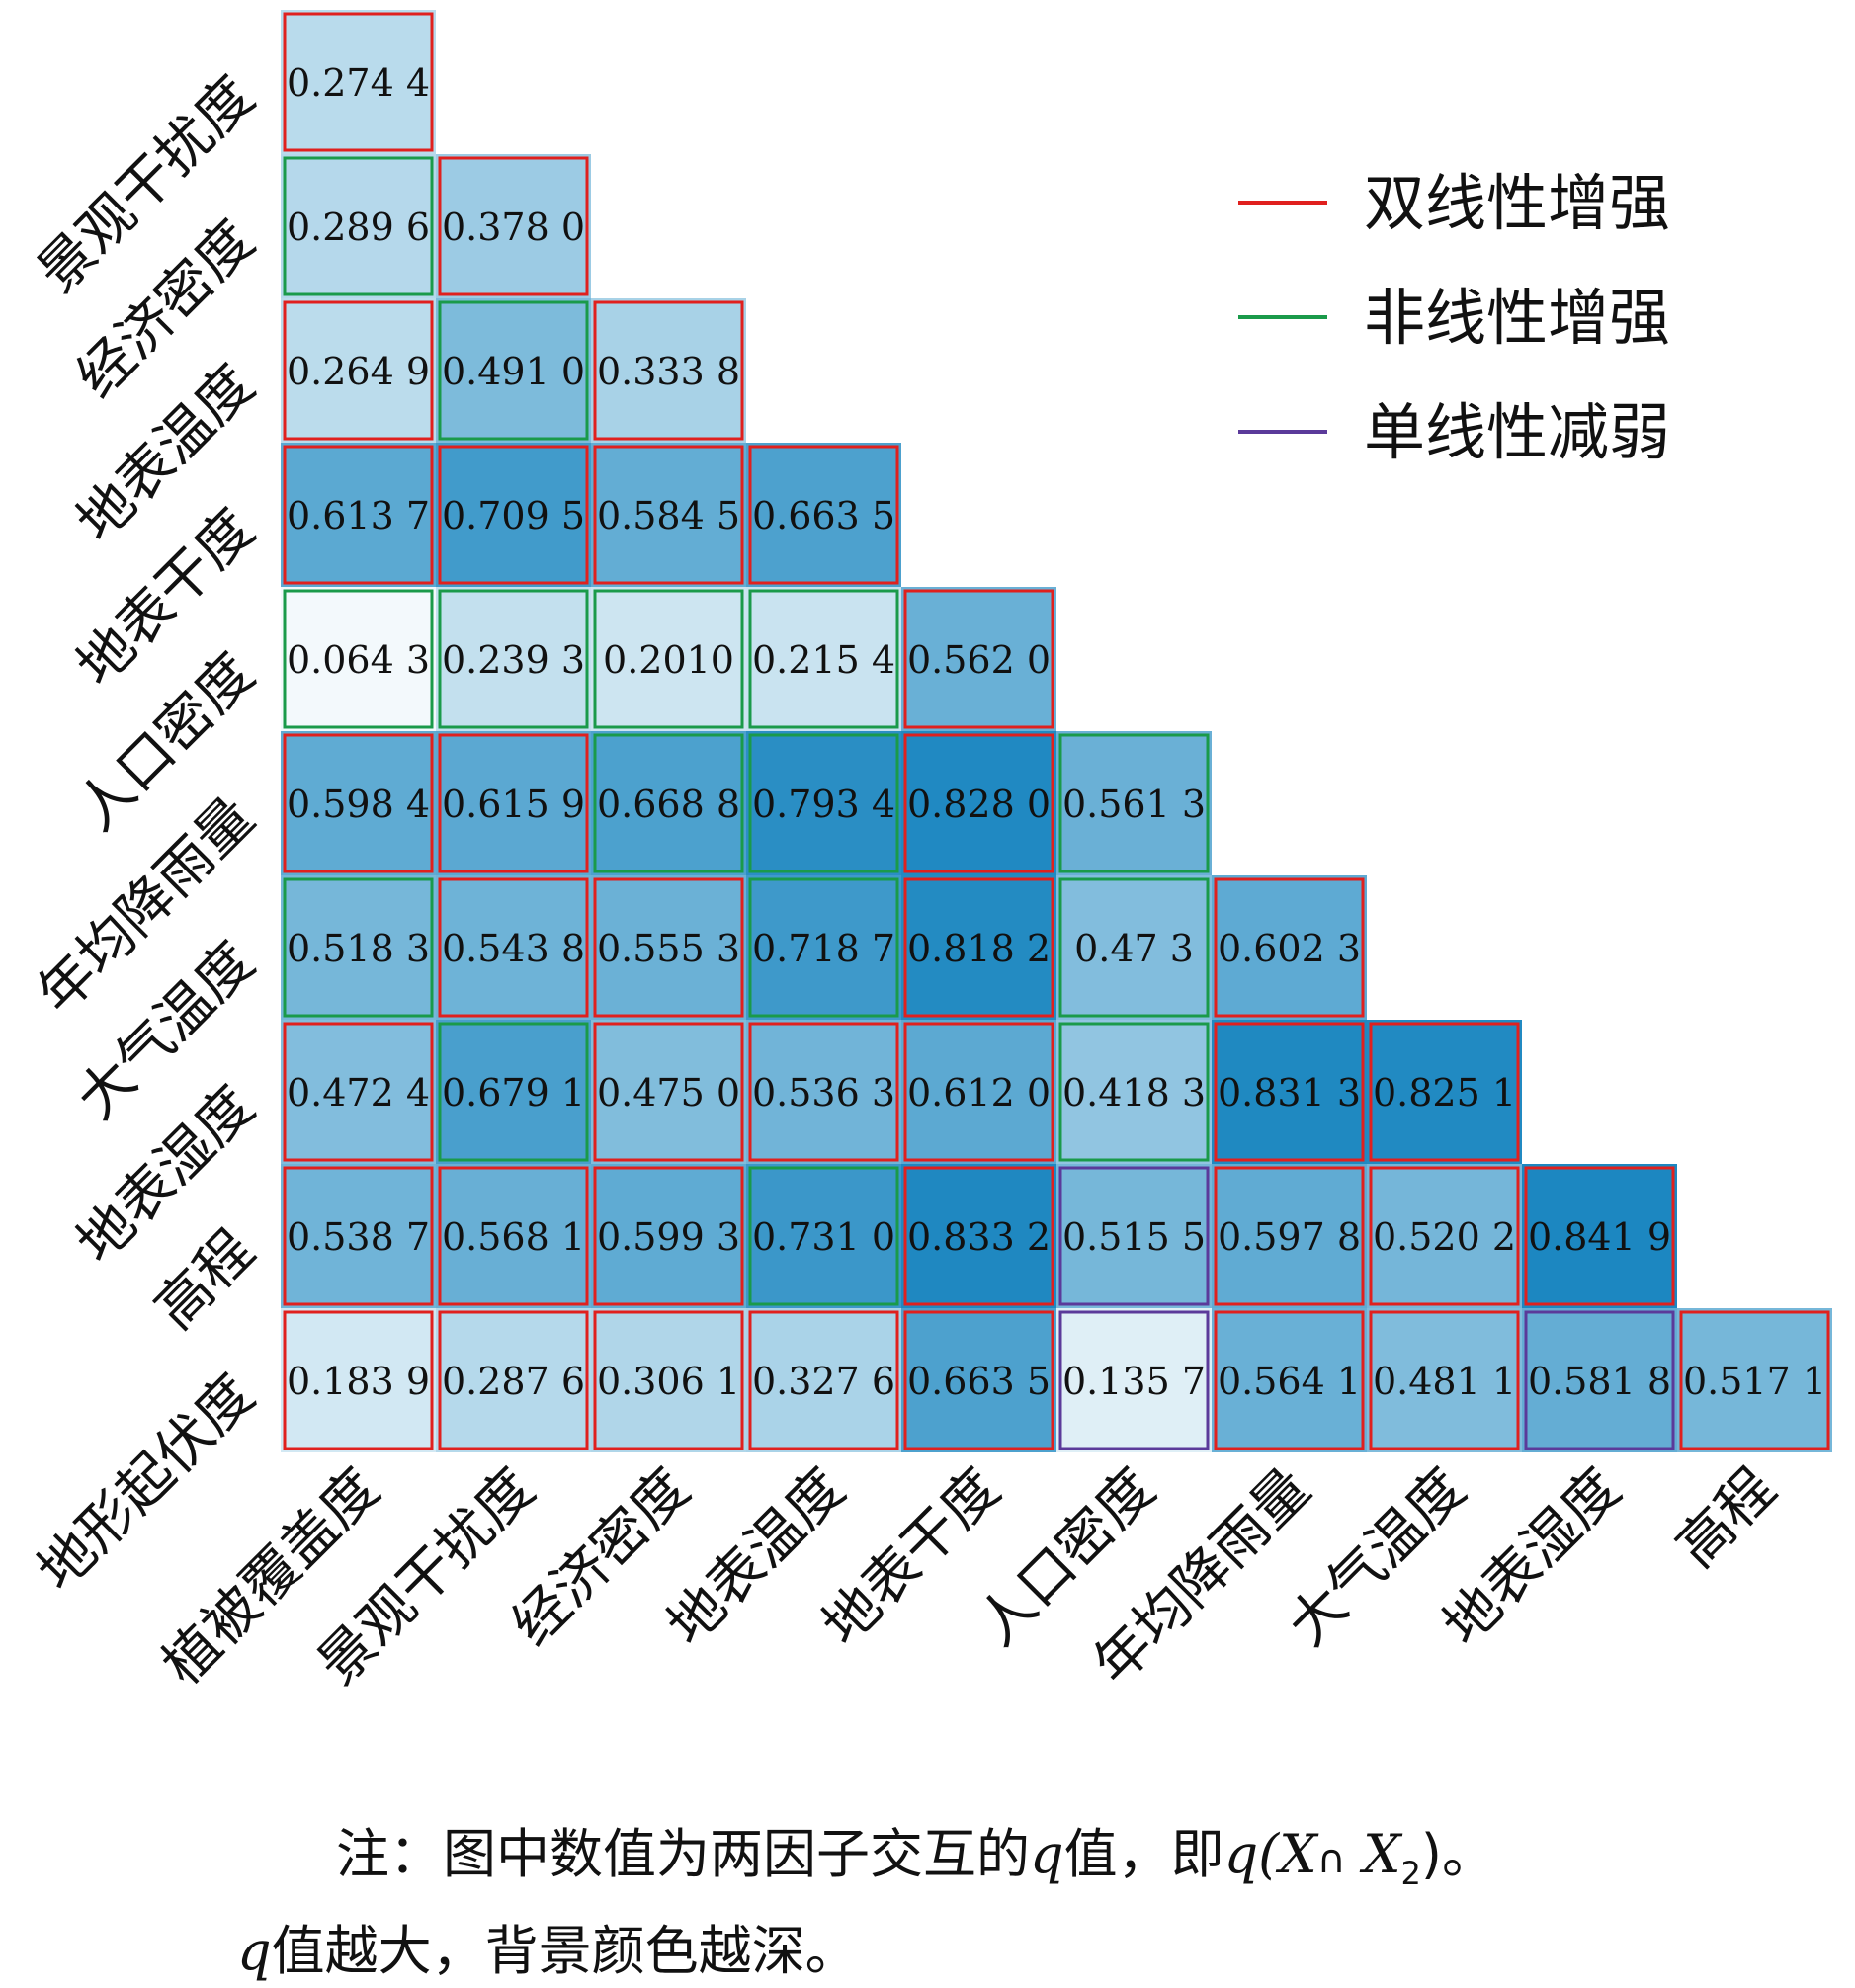 The height and width of the screenshot is (1988, 1855). I want to click on cell-value-7-5: 0.418 3, so click(1134, 1093).